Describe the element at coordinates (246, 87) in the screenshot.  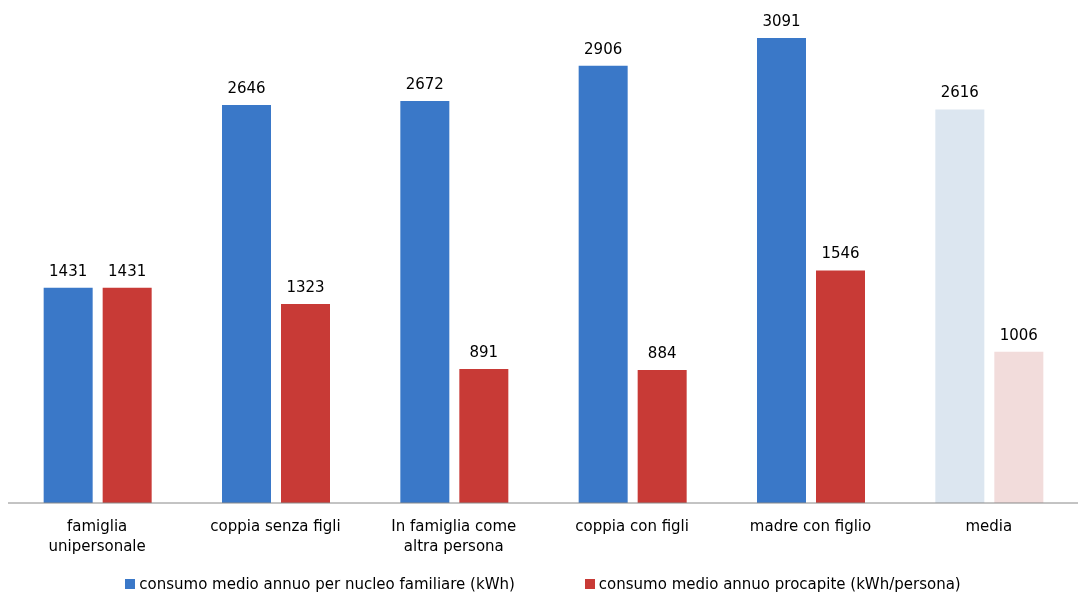
I see `data-label: 2646` at that location.